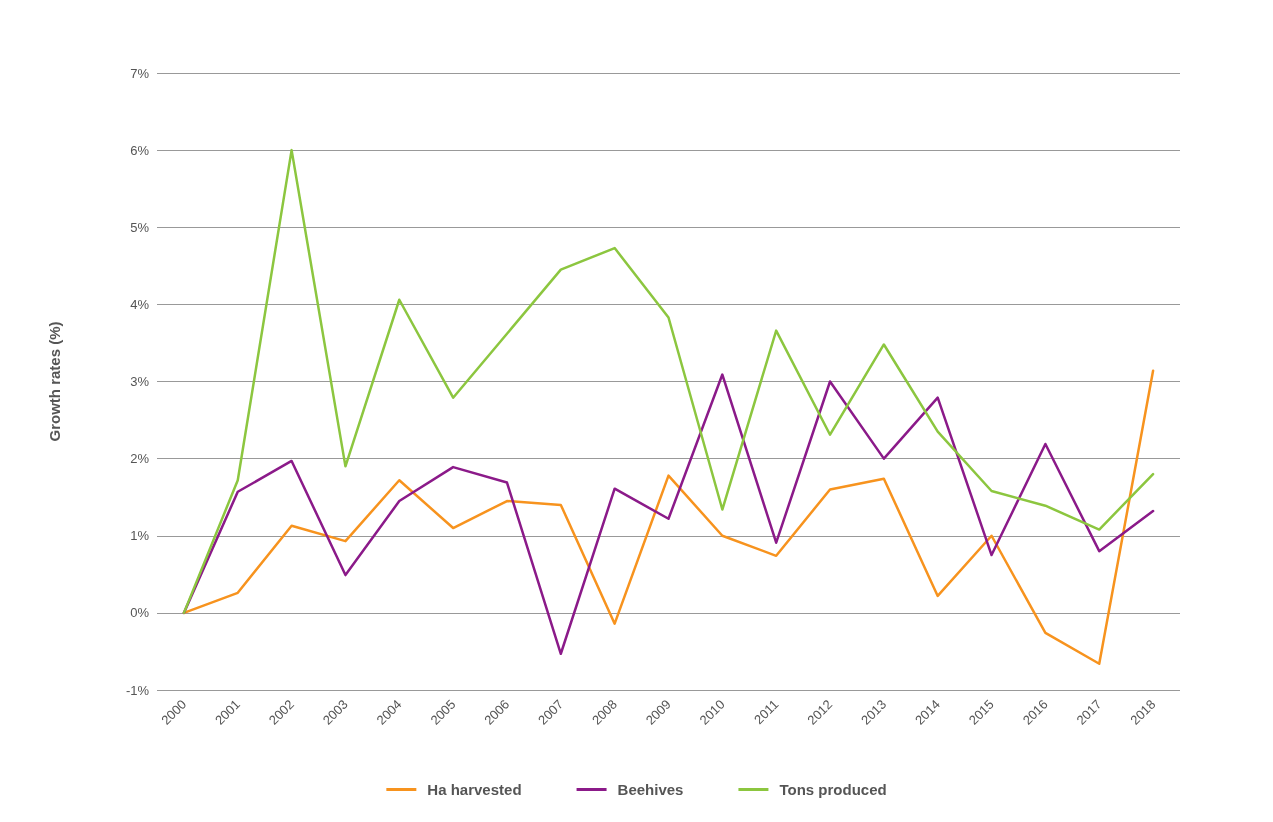 This screenshot has width=1273, height=822. Describe the element at coordinates (833, 789) in the screenshot. I see `legend-label: Tons produced` at that location.